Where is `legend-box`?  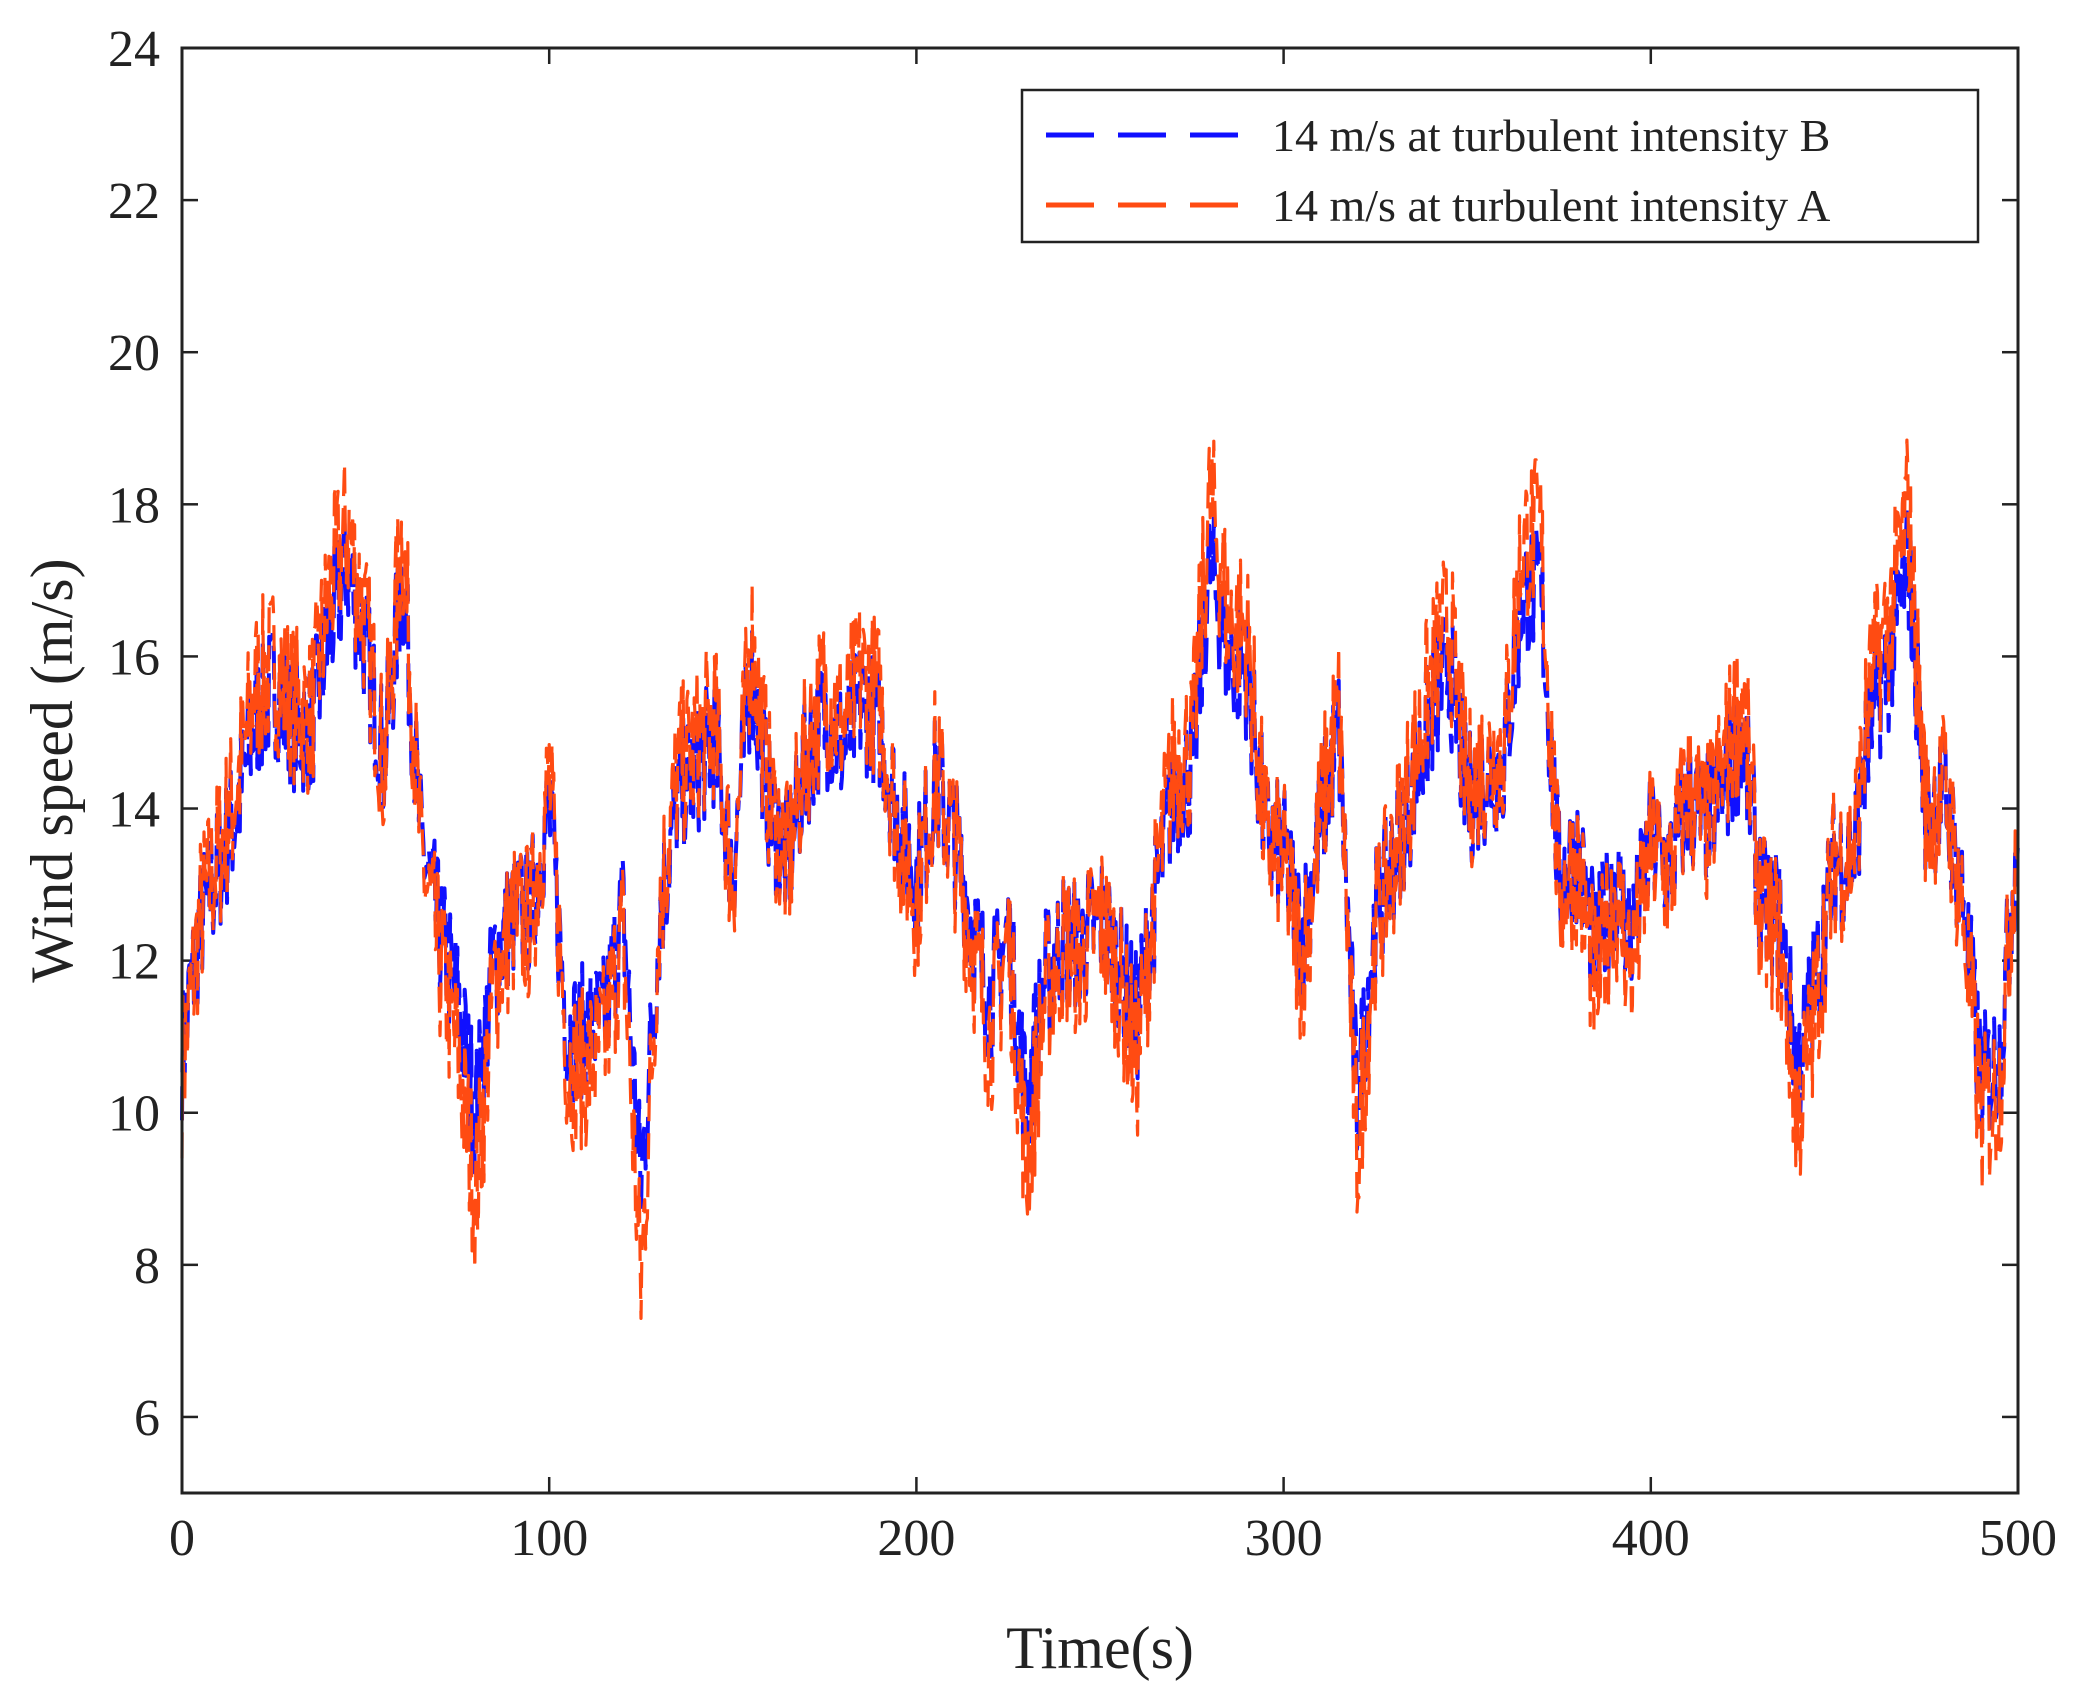 legend-box is located at coordinates (1500, 166).